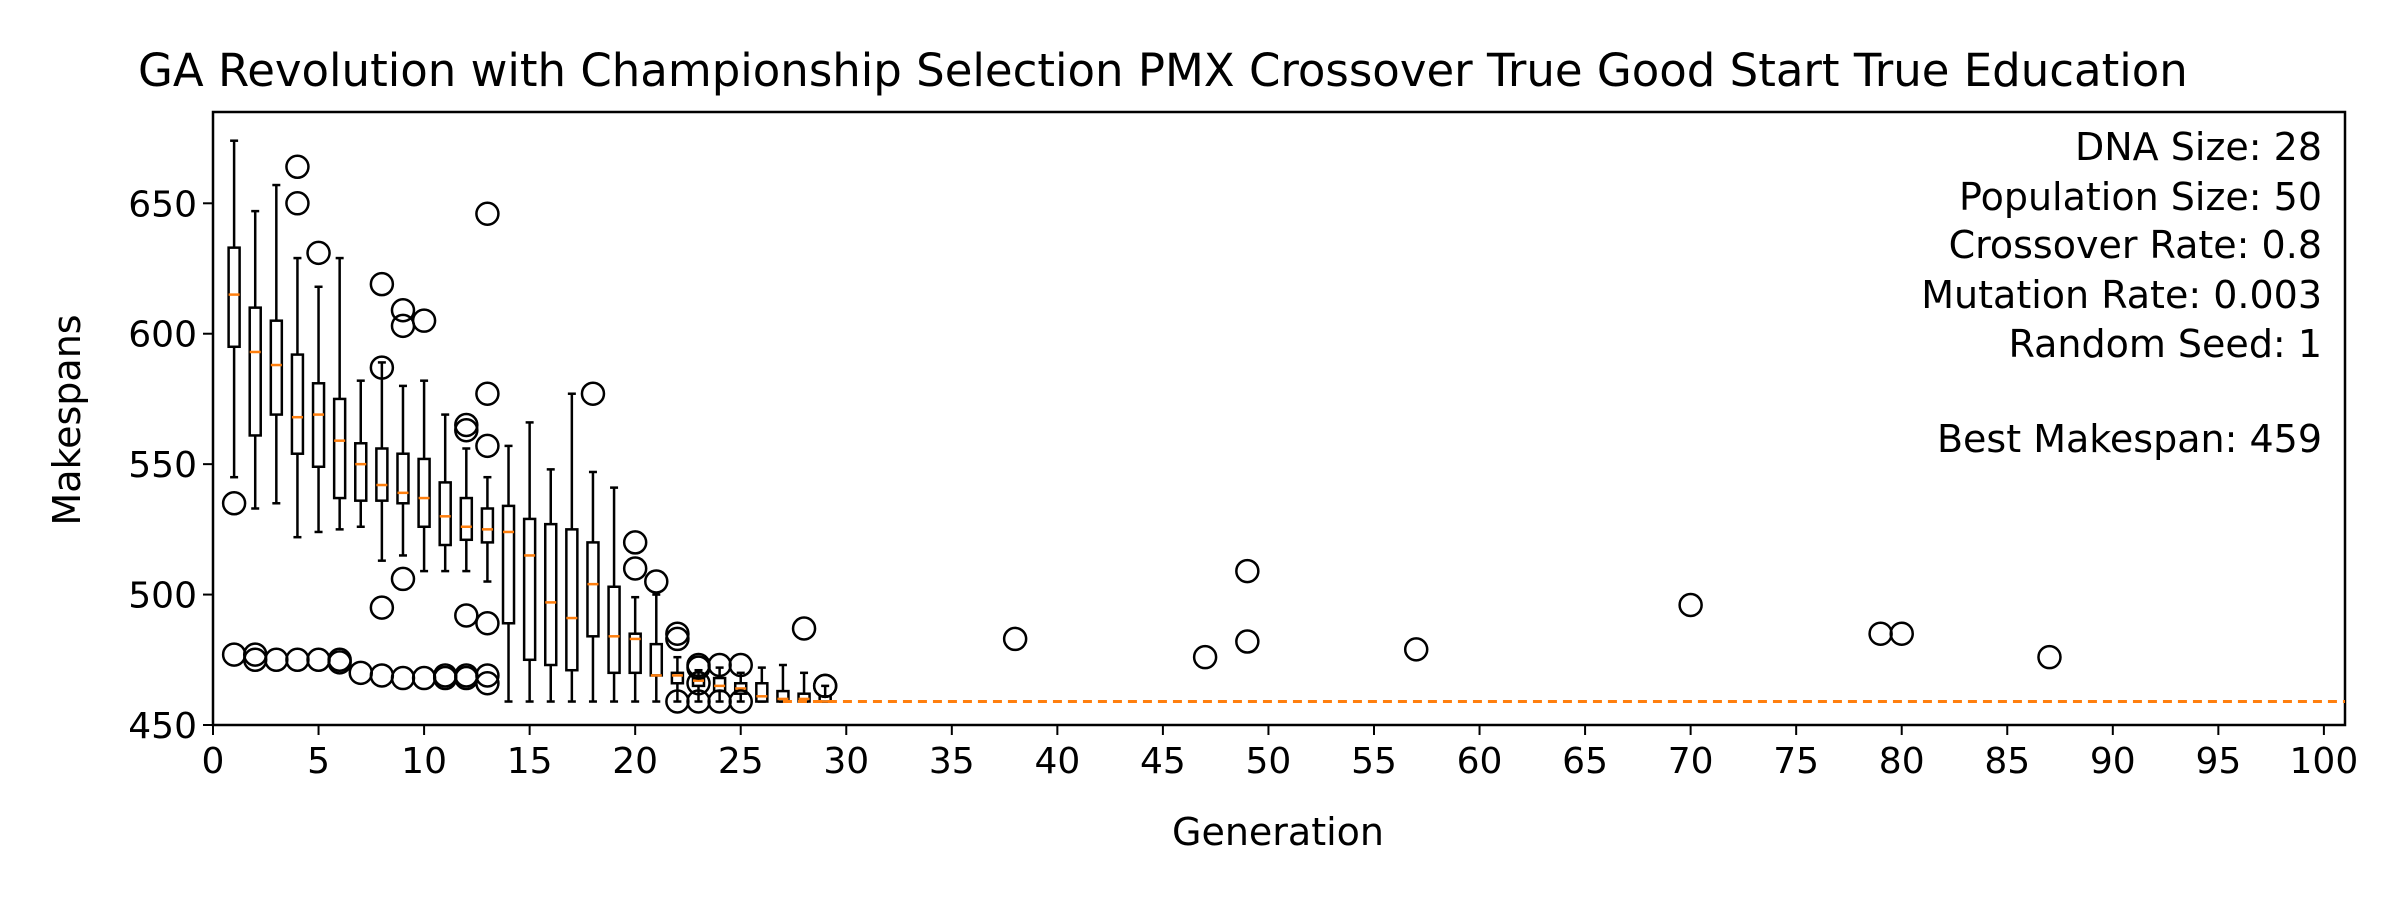 This screenshot has height=900, width=2400. What do you see at coordinates (1585, 761) in the screenshot?
I see `x-tick-label: 65` at bounding box center [1585, 761].